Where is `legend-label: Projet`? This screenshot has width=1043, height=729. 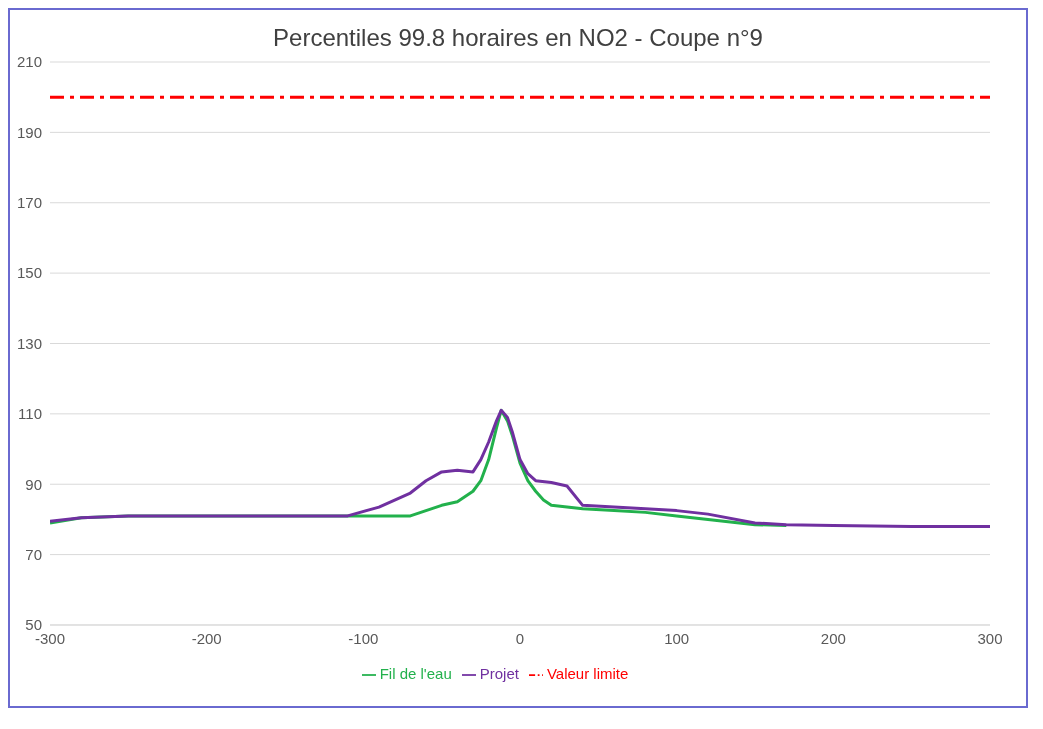
legend-label: Projet is located at coordinates (499, 673).